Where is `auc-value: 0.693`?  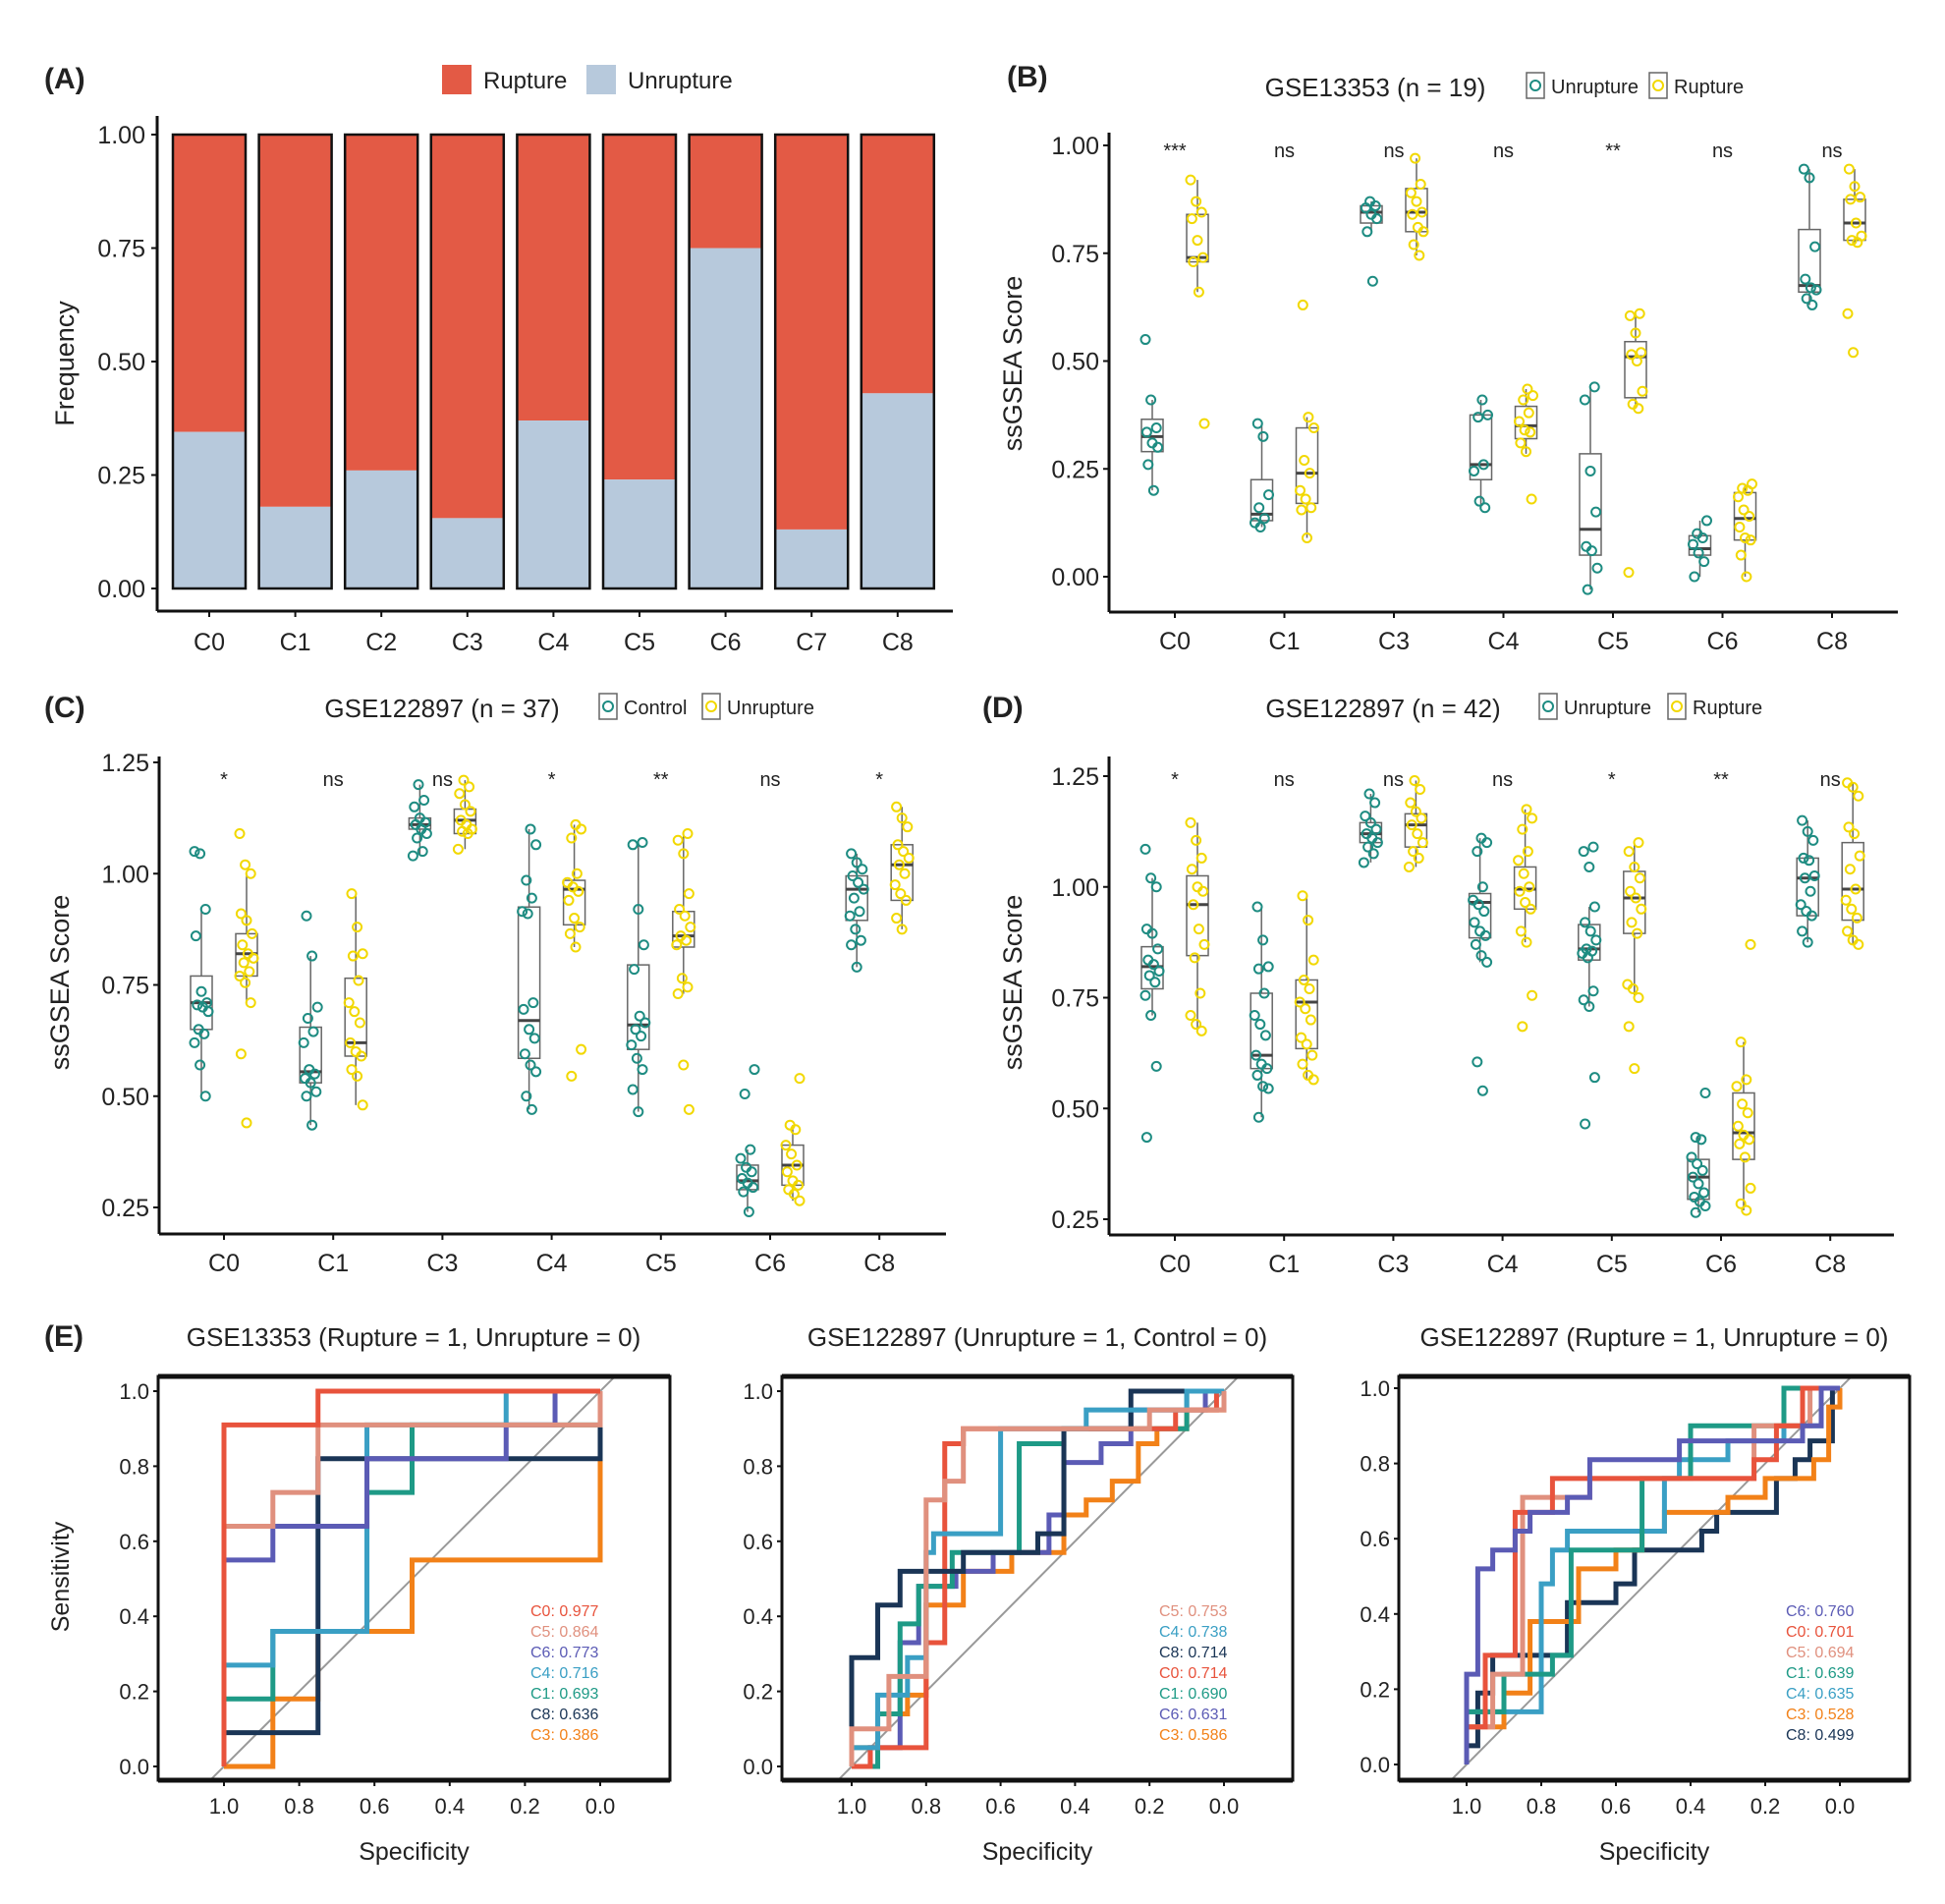 auc-value: 0.693 is located at coordinates (579, 1694).